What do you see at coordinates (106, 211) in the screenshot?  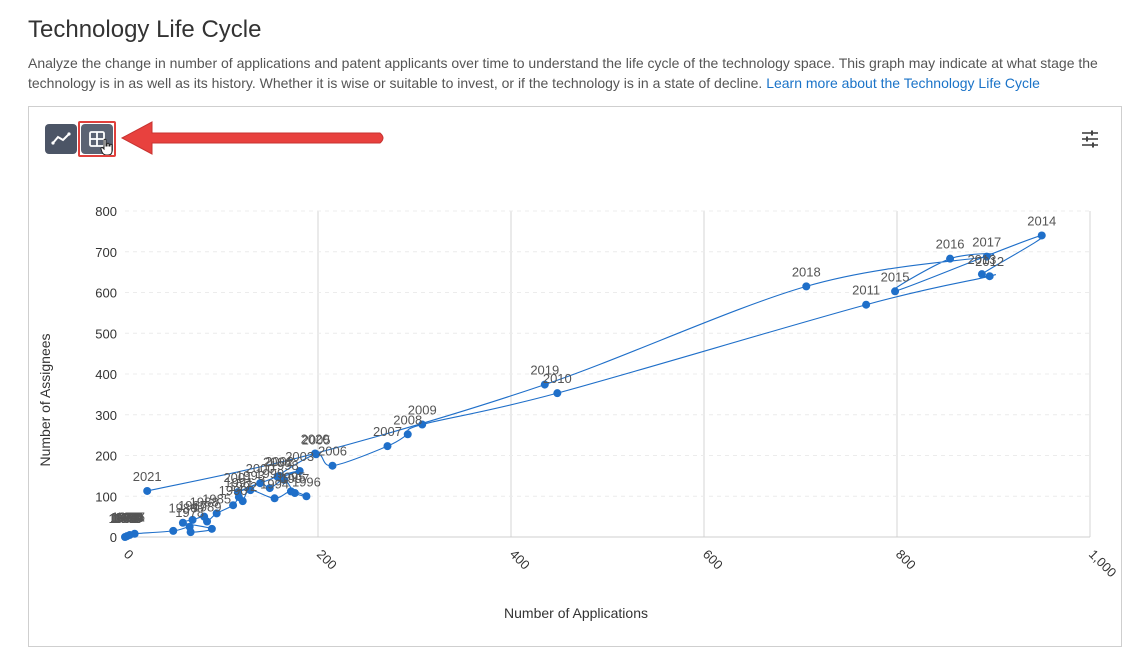 I see `y-tick-label: 800` at bounding box center [106, 211].